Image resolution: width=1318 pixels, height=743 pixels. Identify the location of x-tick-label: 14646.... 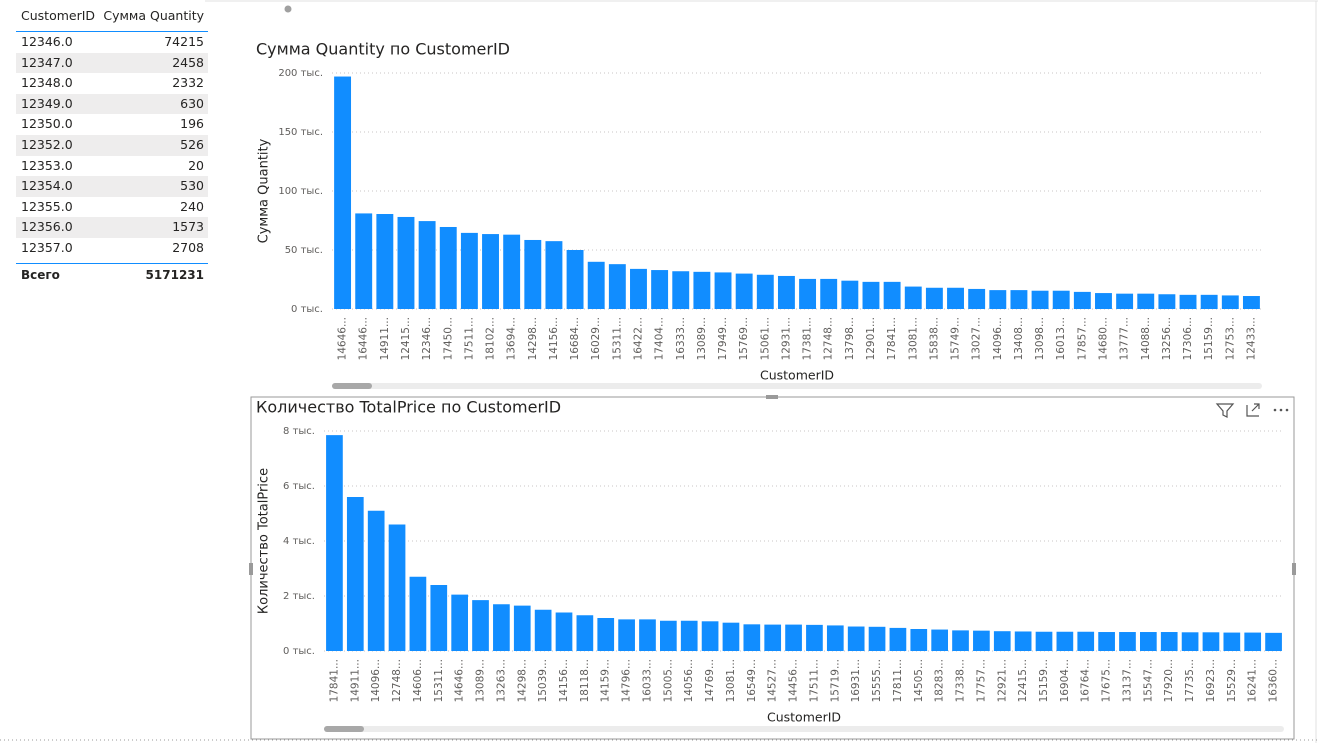
(343, 338).